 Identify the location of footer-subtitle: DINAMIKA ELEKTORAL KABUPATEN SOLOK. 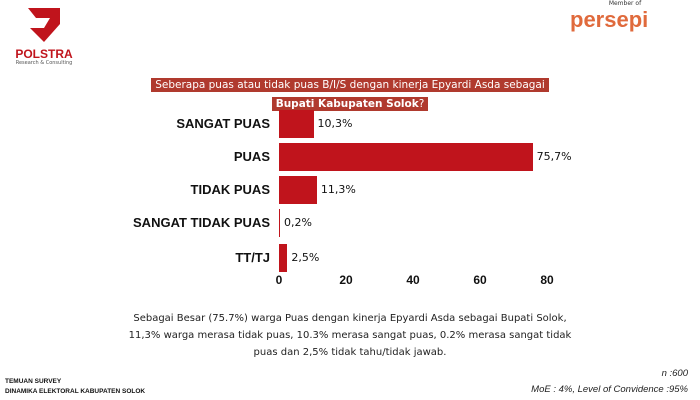
(75, 391).